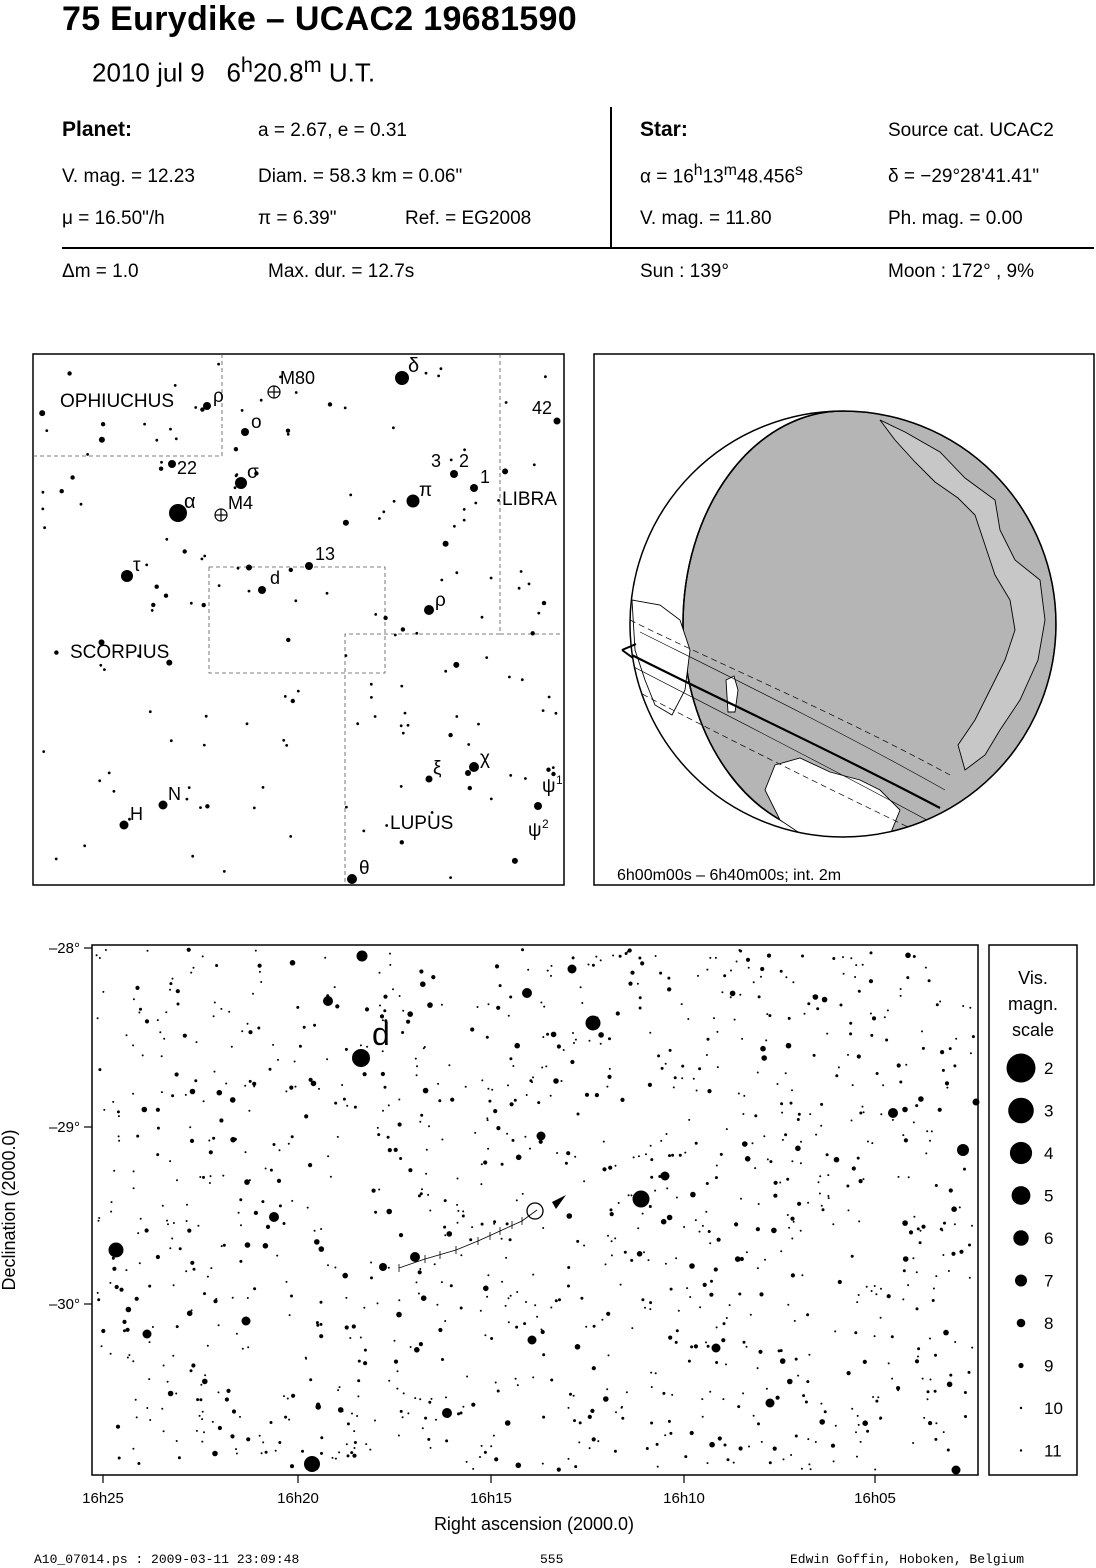 The image size is (1096, 1568). Describe the element at coordinates (766, 177) in the screenshot. I see `ra-seconds: 48.456` at that location.